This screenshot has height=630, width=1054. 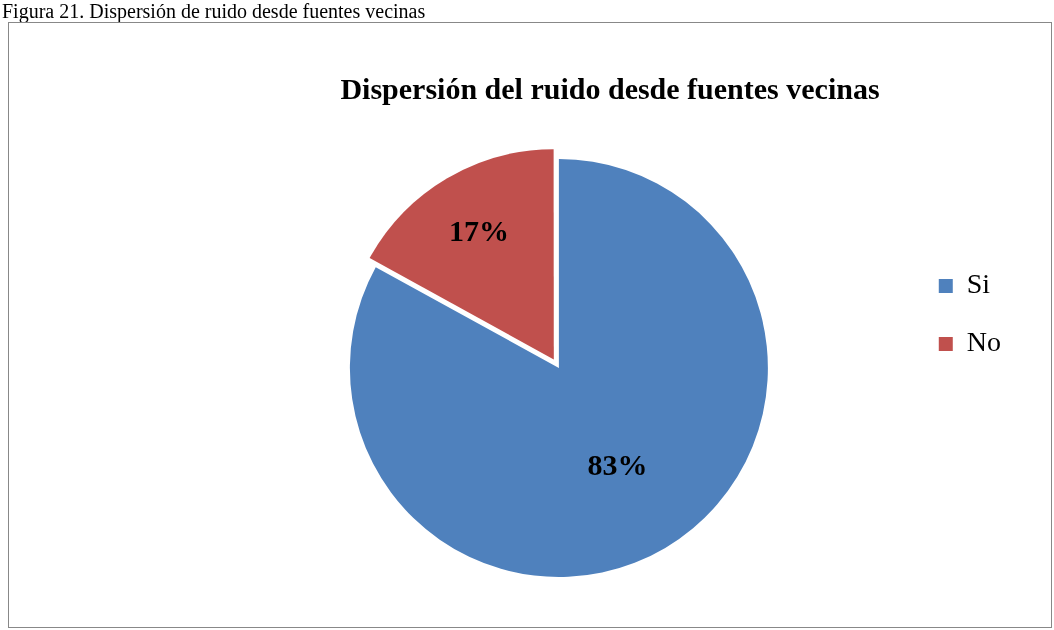 What do you see at coordinates (984, 342) in the screenshot?
I see `legend-label: No` at bounding box center [984, 342].